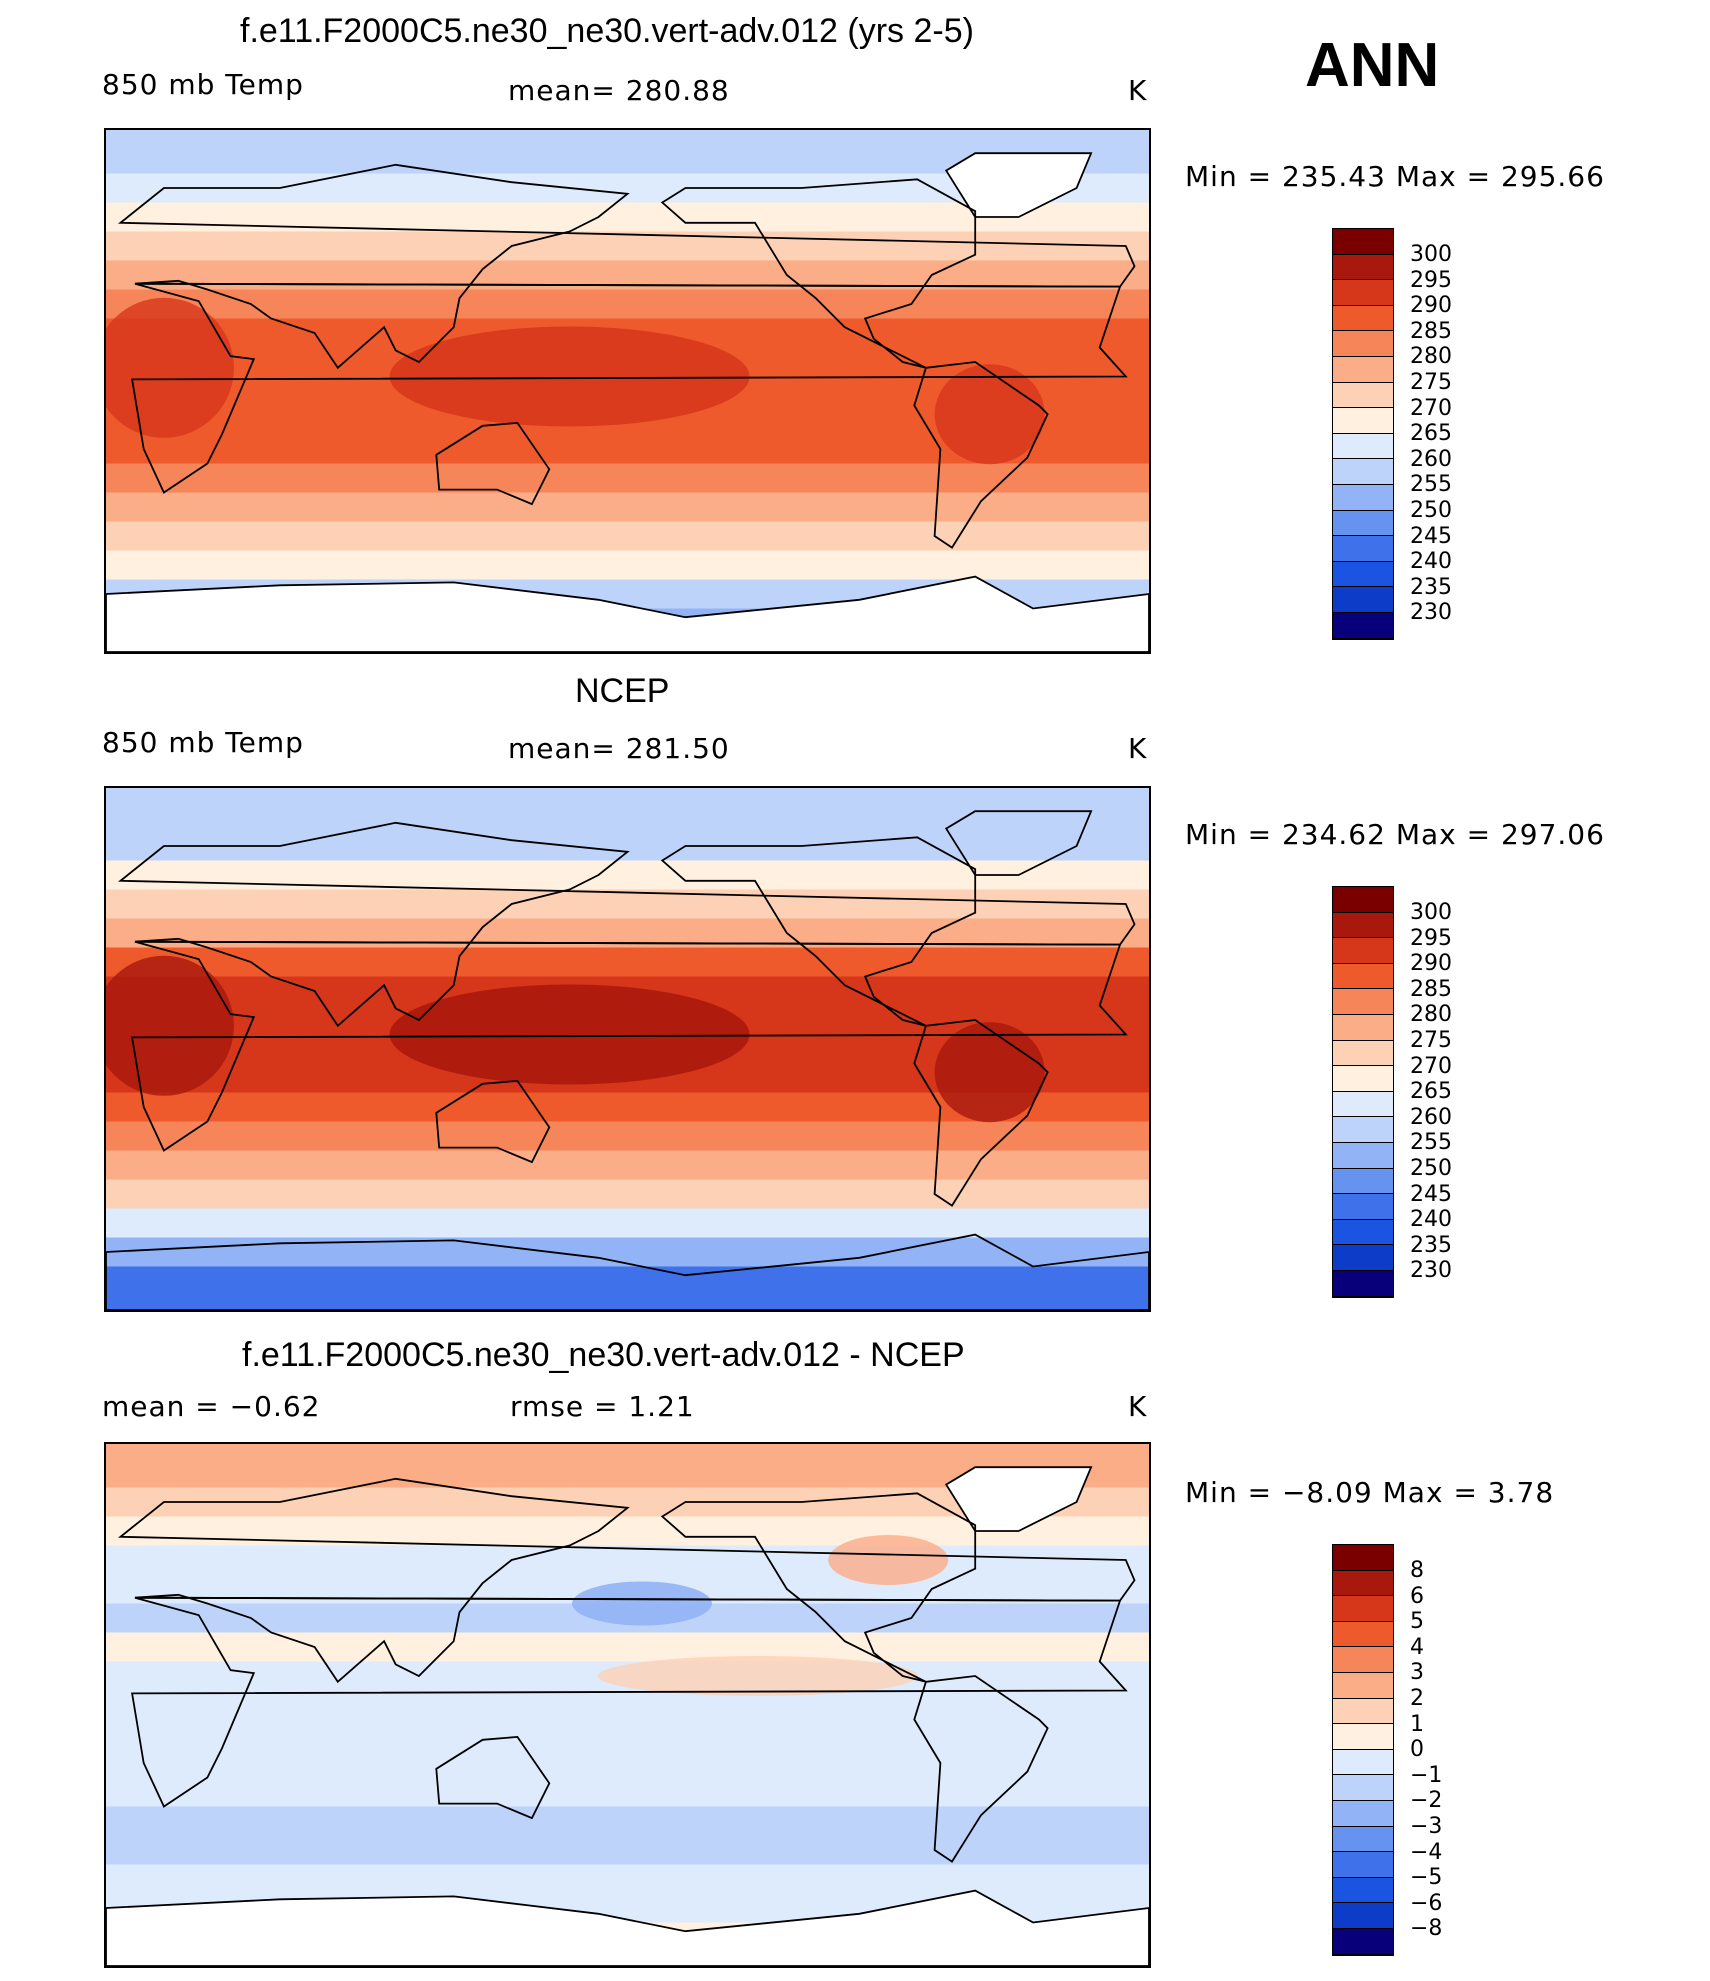 The image size is (1710, 1981). Describe the element at coordinates (1417, 1673) in the screenshot. I see `colorbar-tick-label: 3` at that location.